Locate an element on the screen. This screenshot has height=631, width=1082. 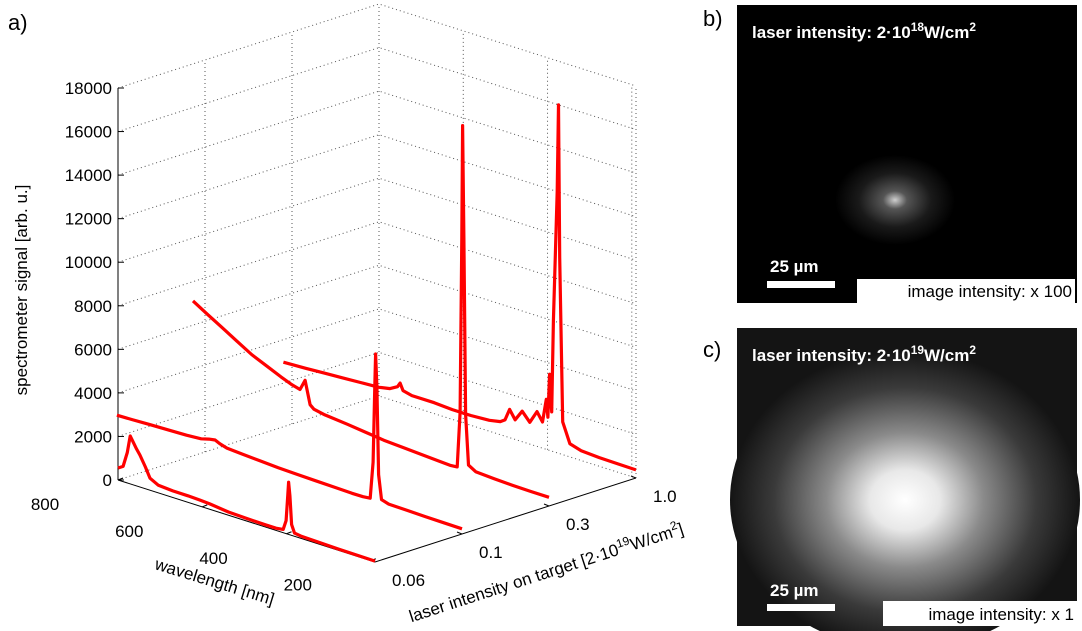
y-tick-label: 12000 is located at coordinates (88, 219).